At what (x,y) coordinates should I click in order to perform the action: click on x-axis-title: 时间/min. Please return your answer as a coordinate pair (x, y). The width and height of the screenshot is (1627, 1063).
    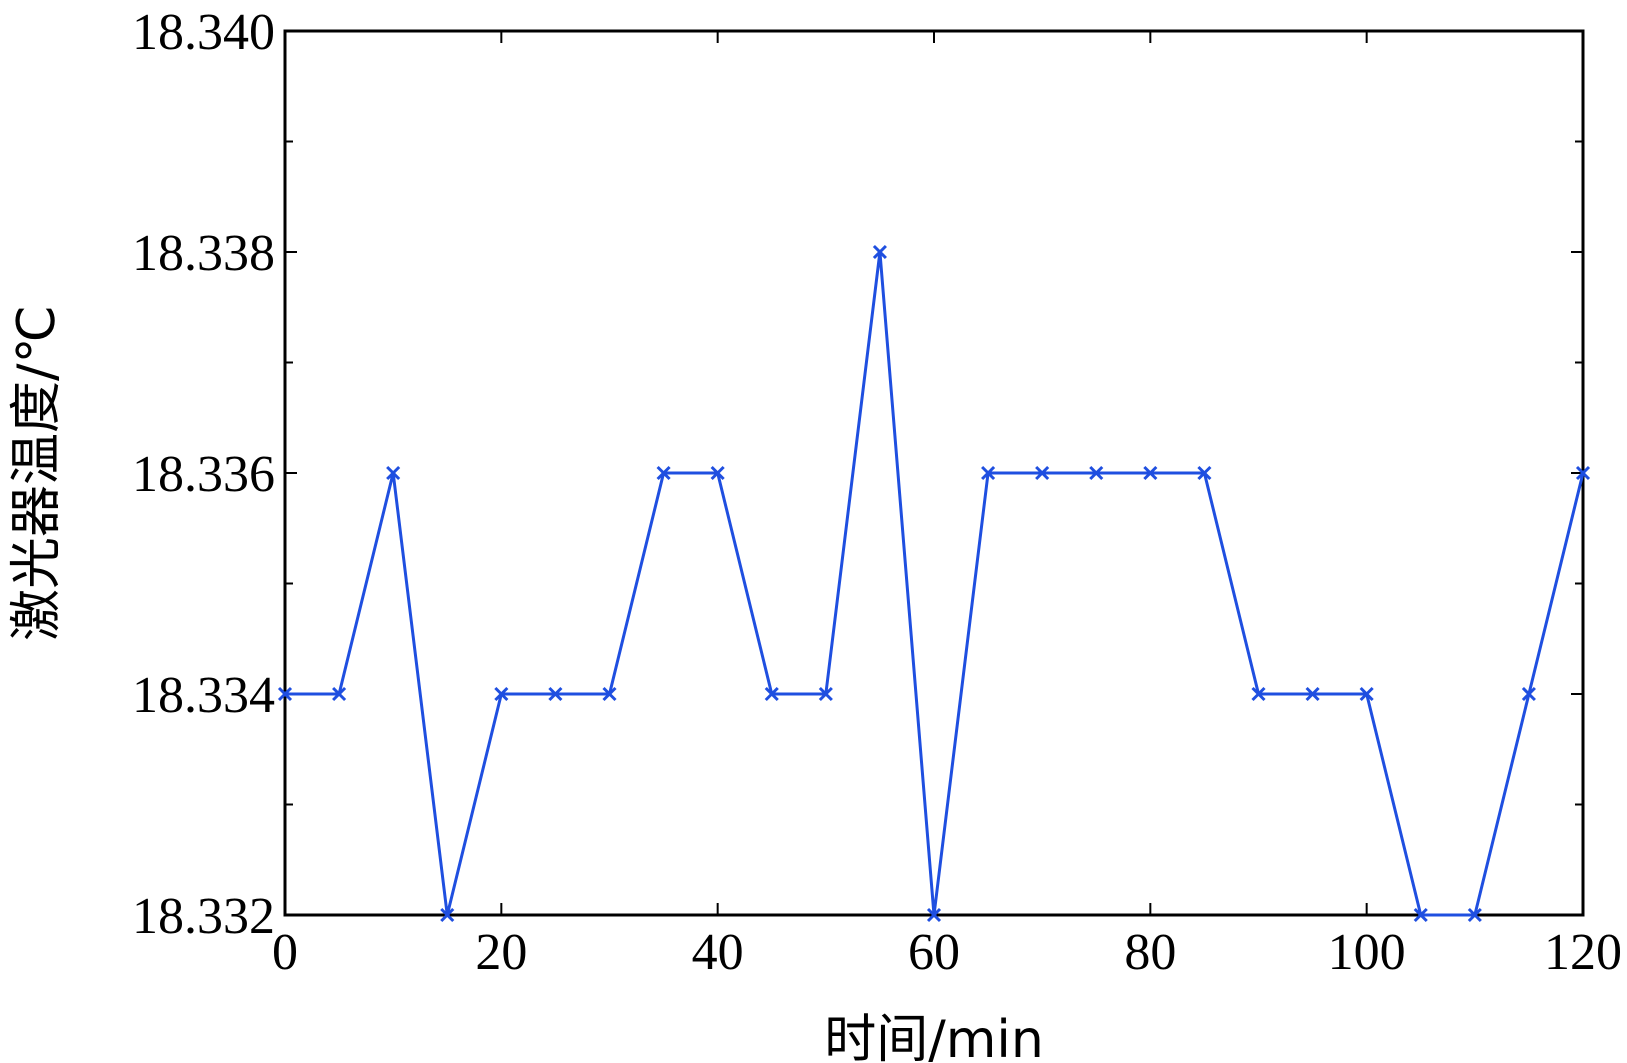
    Looking at the image, I should click on (934, 1036).